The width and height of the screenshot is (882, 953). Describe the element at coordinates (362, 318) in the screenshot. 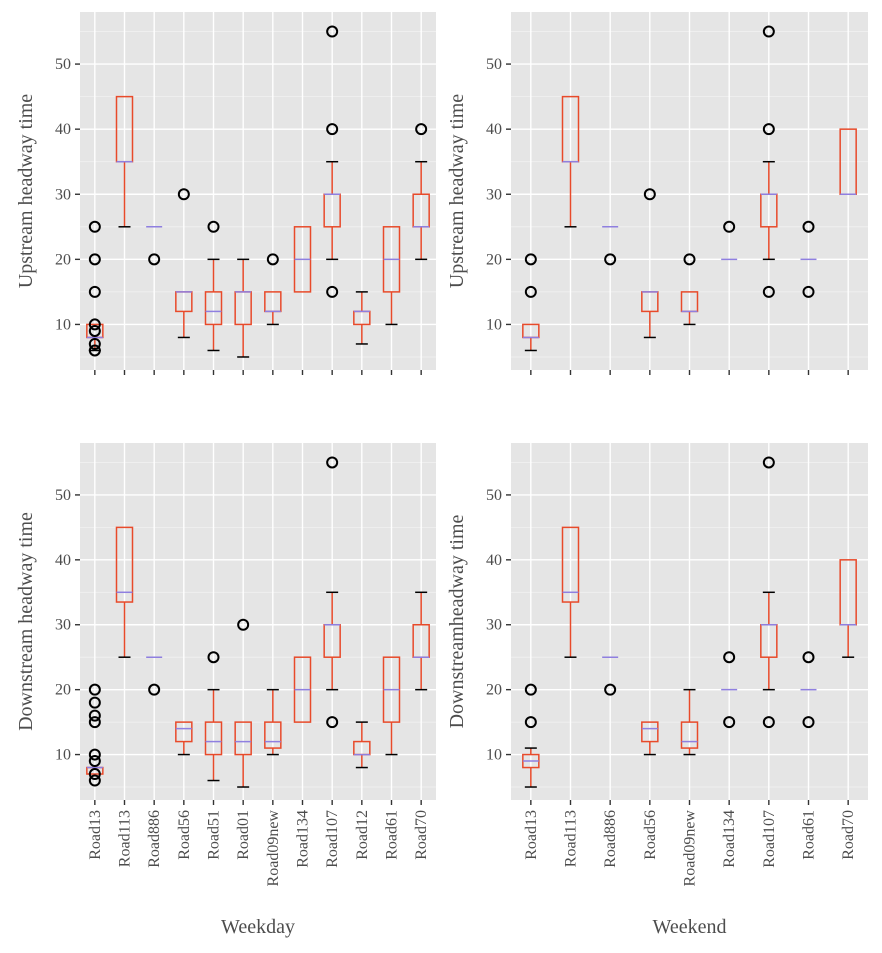

I see `box-Road12` at that location.